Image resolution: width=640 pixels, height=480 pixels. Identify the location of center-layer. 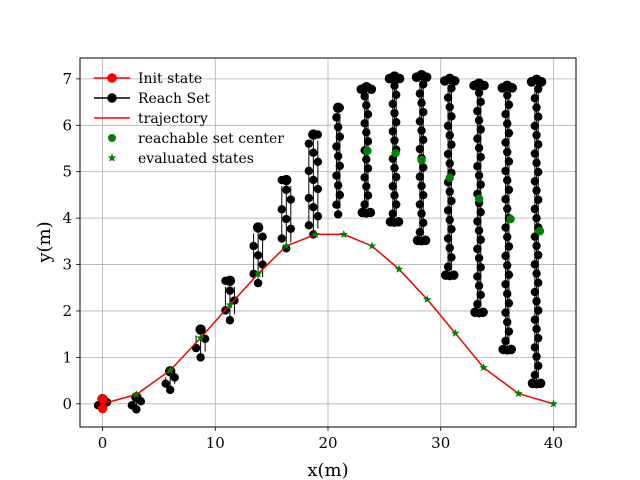
(454, 191).